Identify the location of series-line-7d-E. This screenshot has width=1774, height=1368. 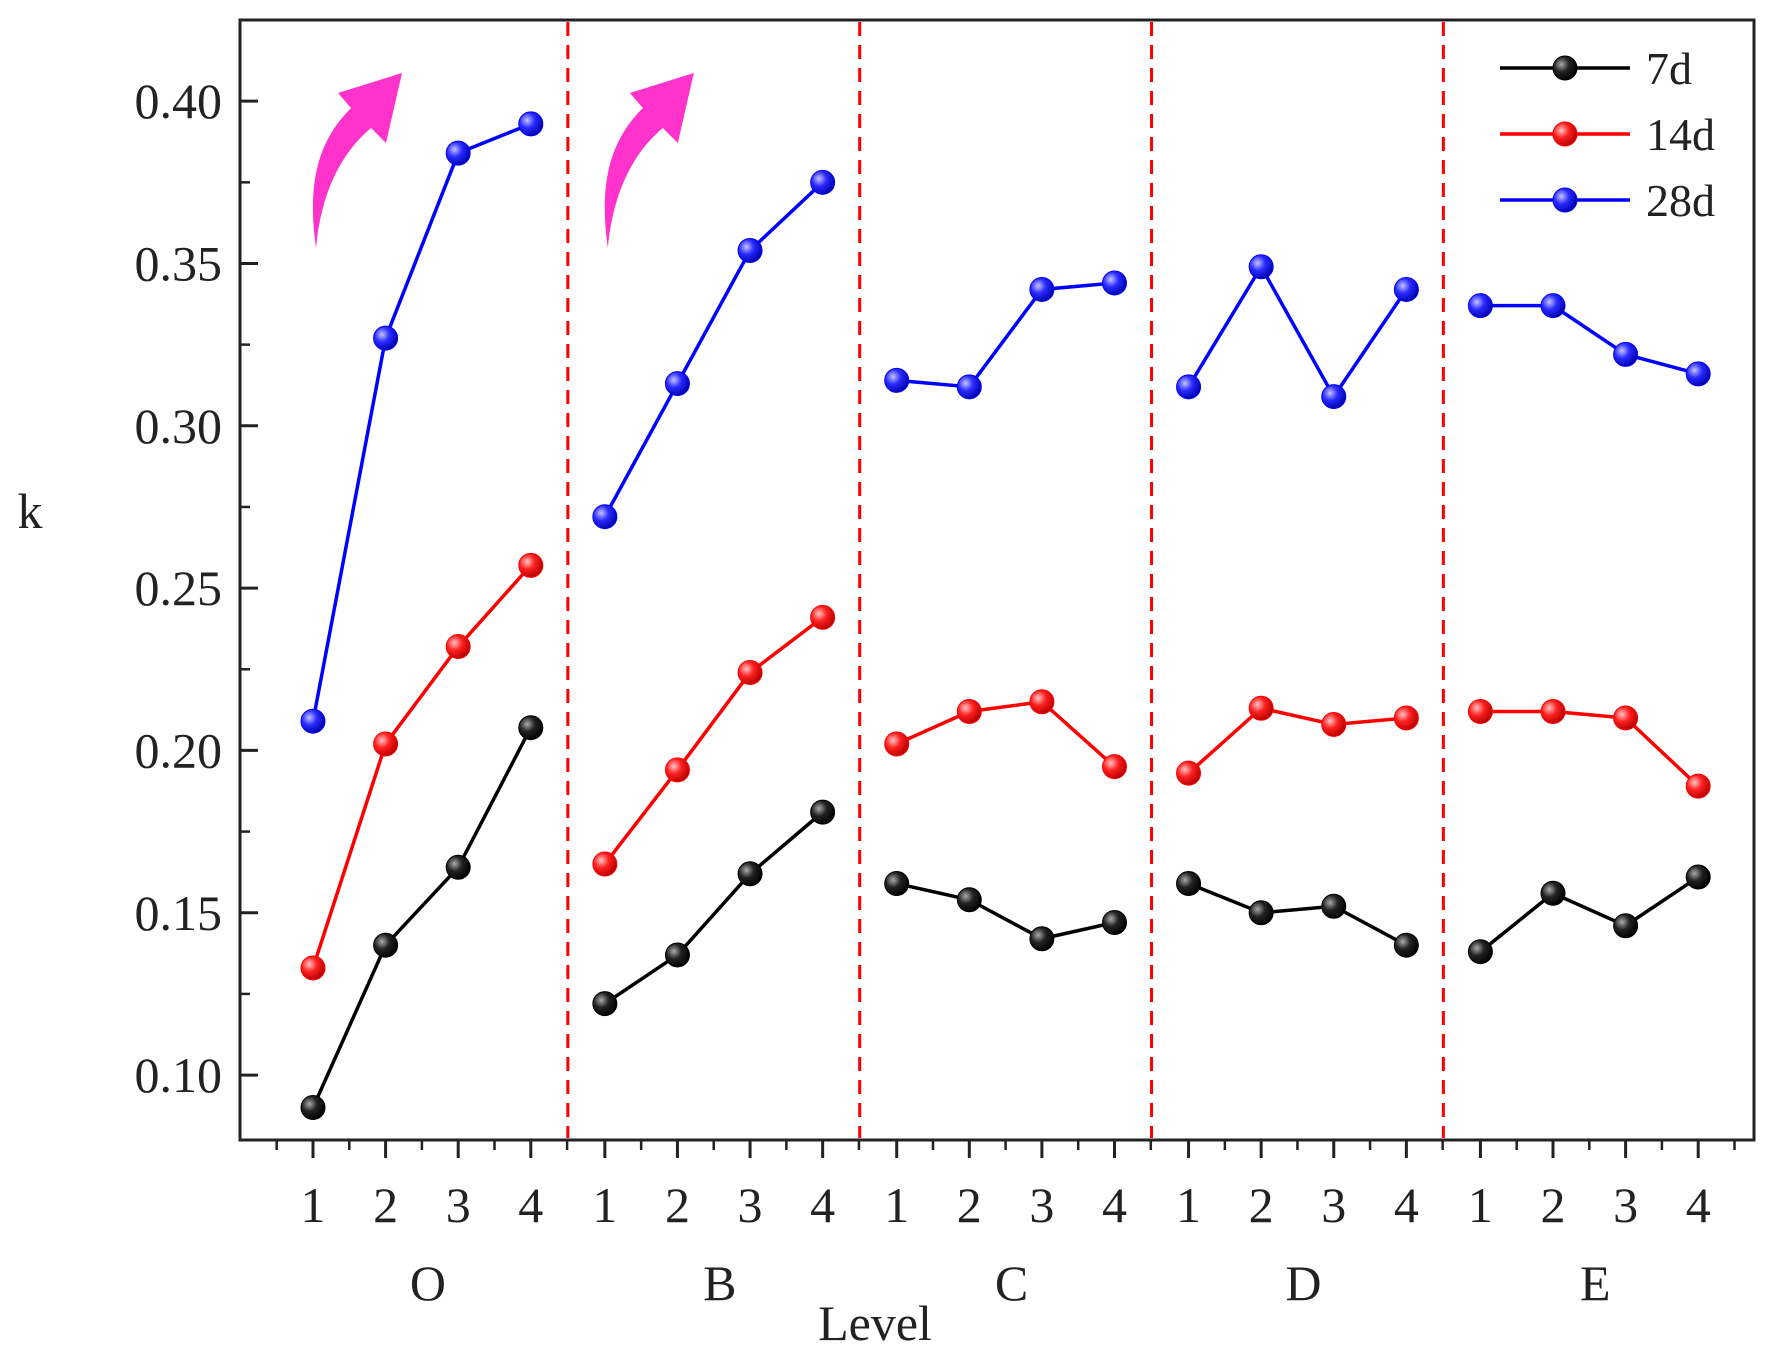
(1589, 914).